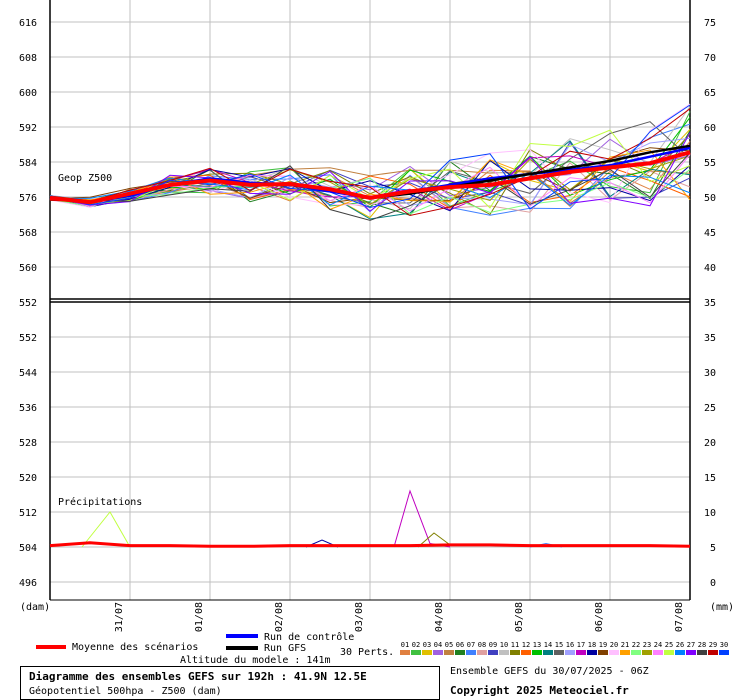  Describe the element at coordinates (482, 645) in the screenshot. I see `legend-pert-number: 08` at that location.